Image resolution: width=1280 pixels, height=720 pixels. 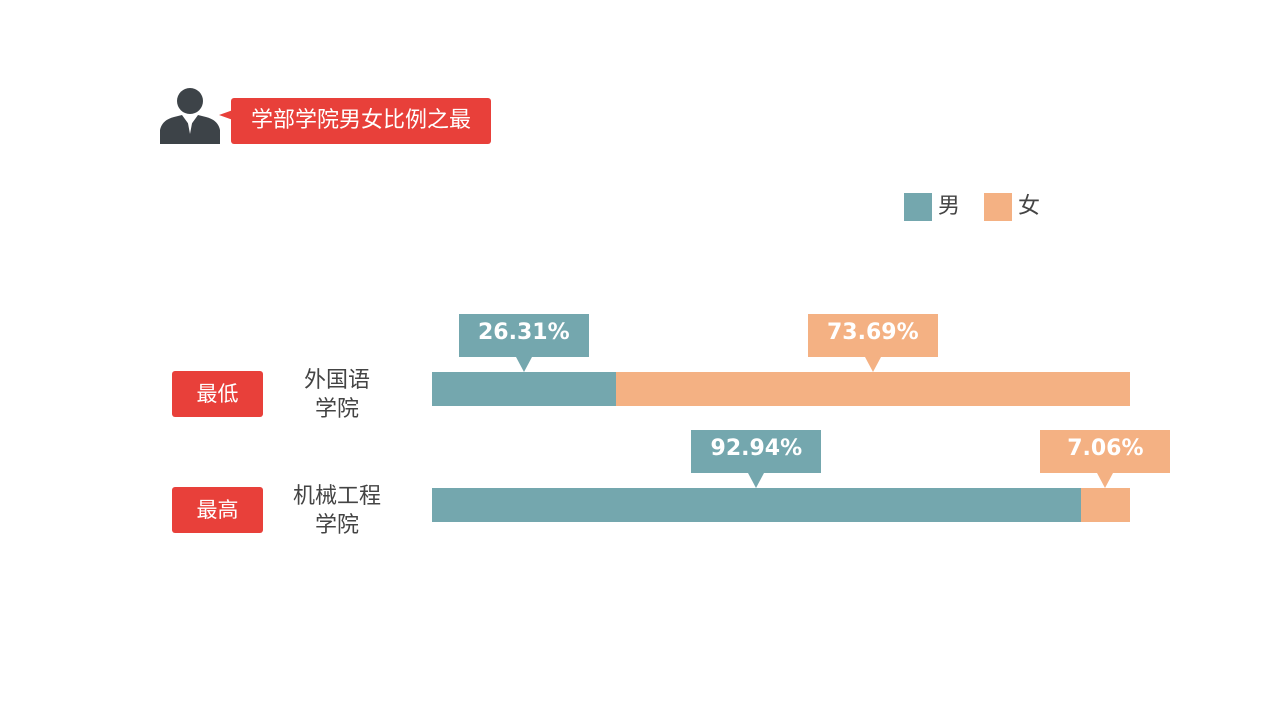 I want to click on person-icon, so click(x=190, y=116).